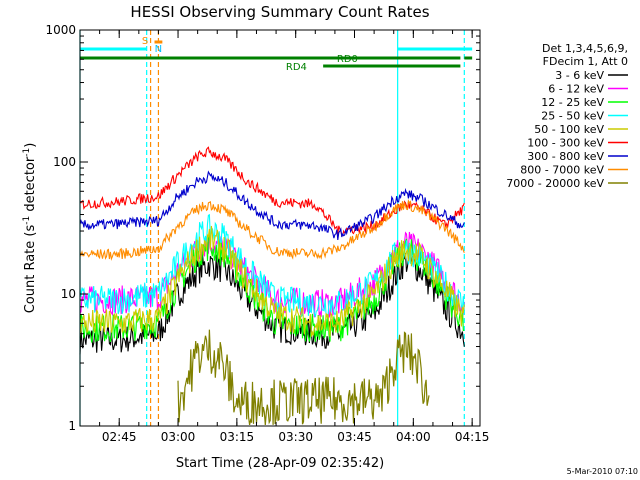 This screenshot has width=640, height=480. What do you see at coordinates (295, 437) in the screenshot?
I see `x-tick-label-3: 03:30` at bounding box center [295, 437].